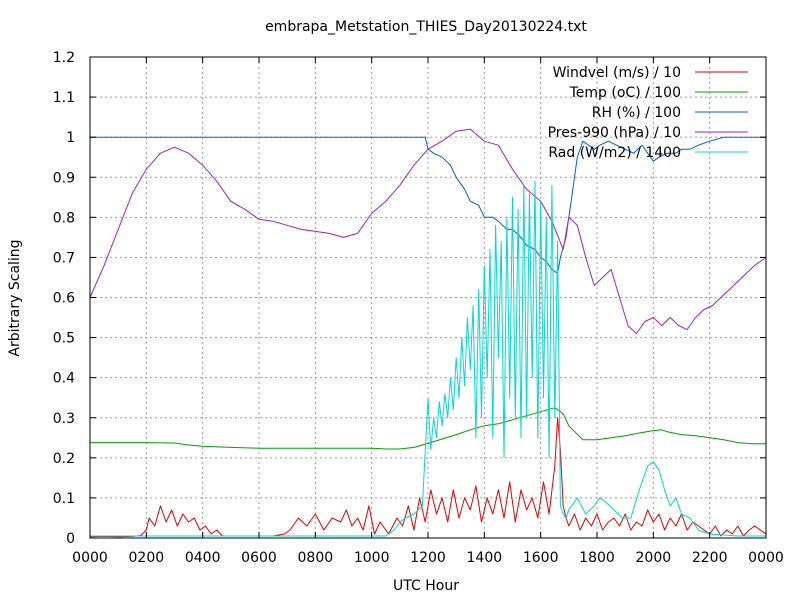 This screenshot has width=800, height=600. I want to click on y-tick-label: 0.5, so click(64, 339).